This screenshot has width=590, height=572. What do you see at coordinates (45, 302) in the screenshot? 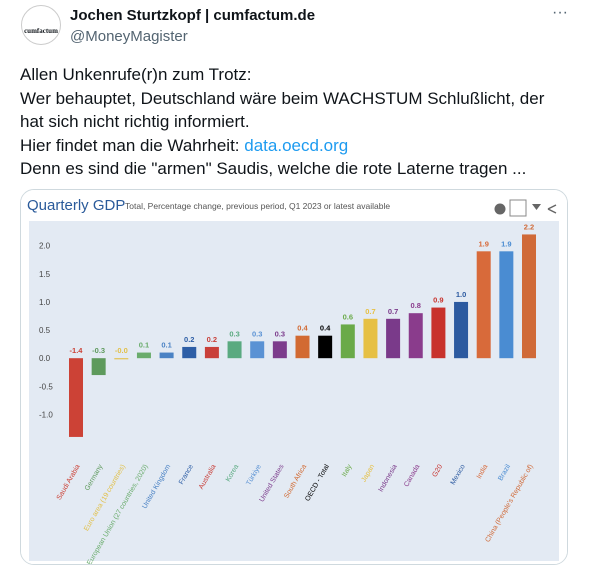
I see `y-tick-label: 1.0` at bounding box center [45, 302].